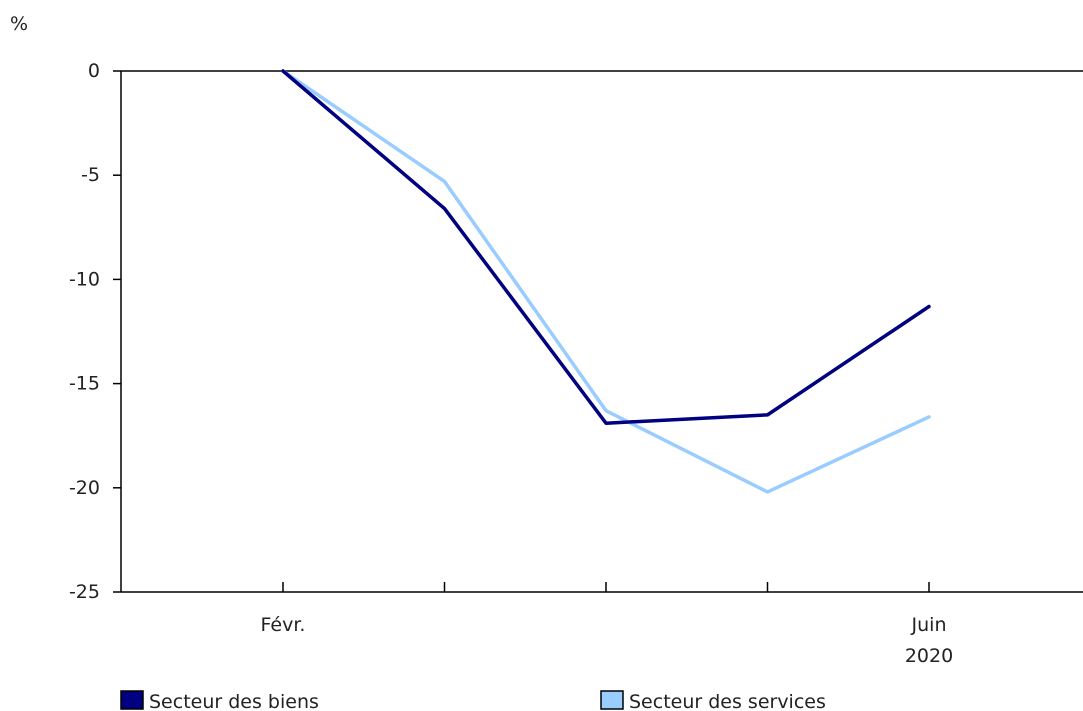  What do you see at coordinates (473, 700) in the screenshot?
I see `legend: Secteur des biens Secteur des services` at bounding box center [473, 700].